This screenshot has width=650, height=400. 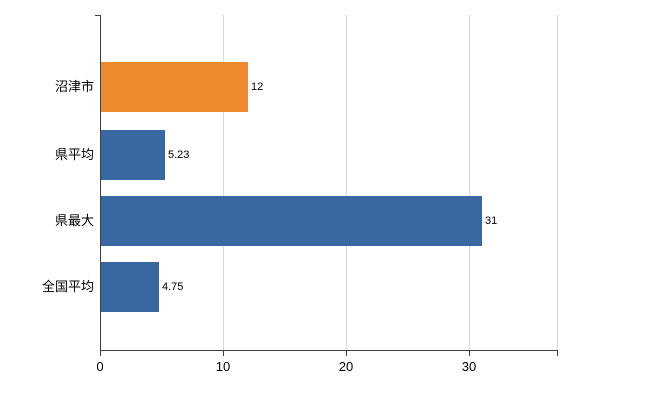 What do you see at coordinates (557, 353) in the screenshot?
I see `x-axis-end-tick` at bounding box center [557, 353].